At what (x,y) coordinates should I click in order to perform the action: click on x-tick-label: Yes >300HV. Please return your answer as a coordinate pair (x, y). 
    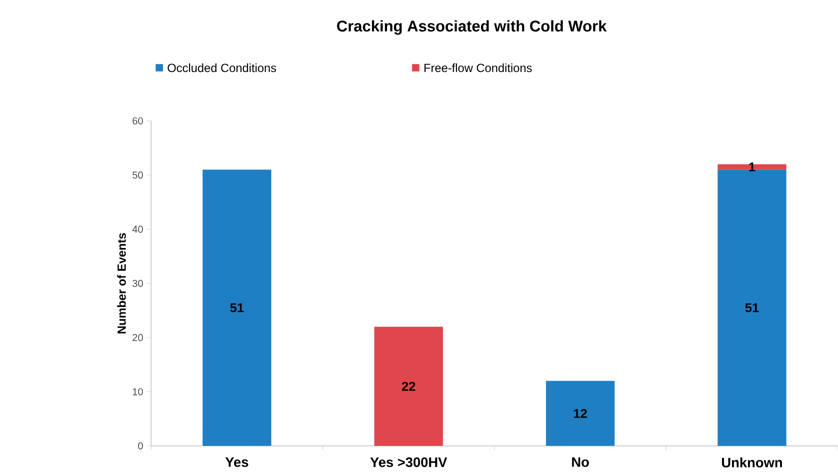
    Looking at the image, I should click on (409, 462).